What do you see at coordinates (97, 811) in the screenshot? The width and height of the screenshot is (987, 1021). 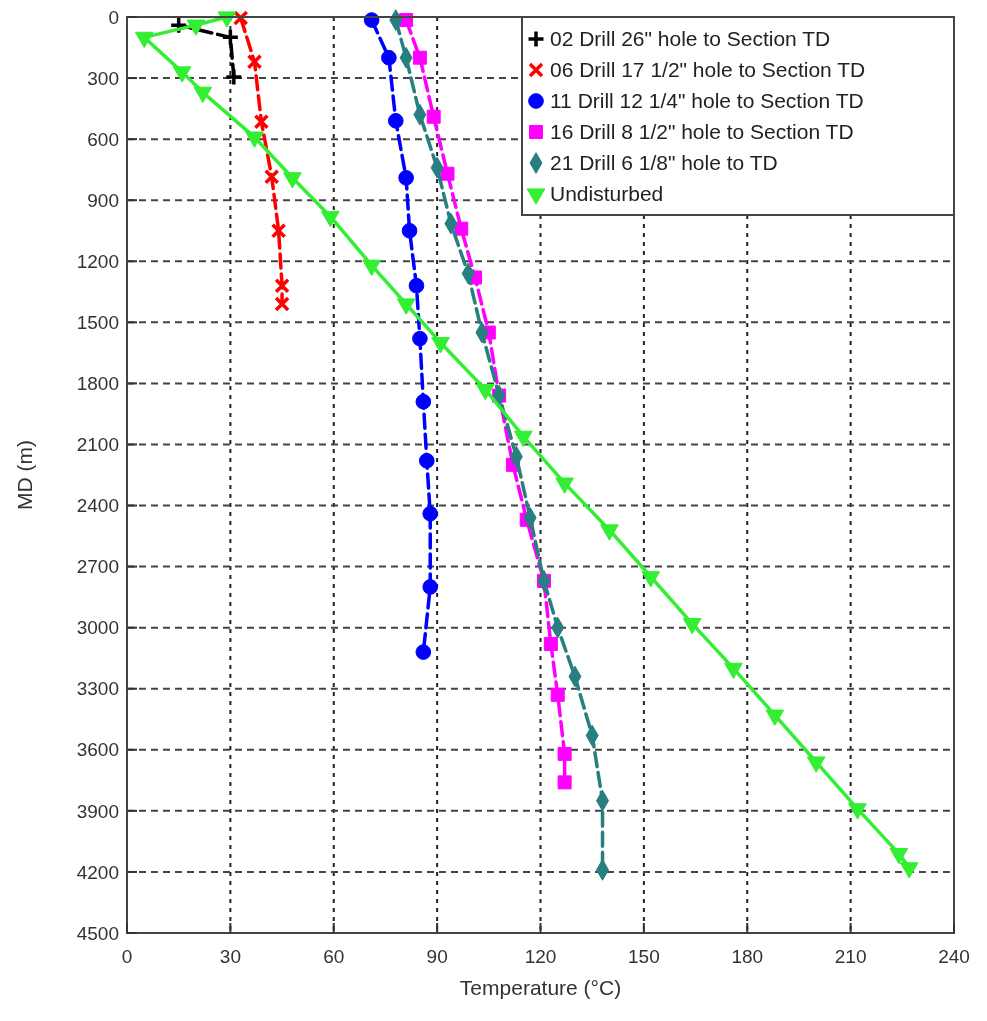 I see `y-tick-label: 3900` at bounding box center [97, 811].